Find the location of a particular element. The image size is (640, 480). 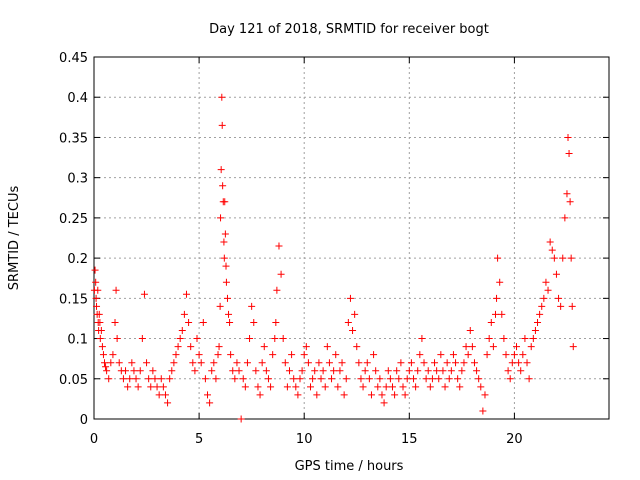

x-tick-label: 20 is located at coordinates (514, 439).